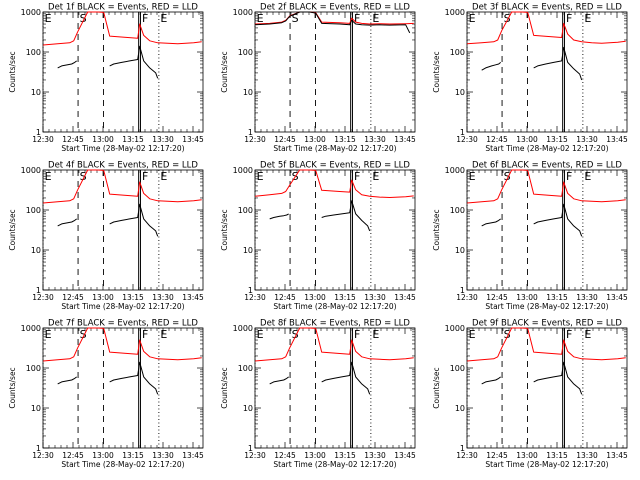  Describe the element at coordinates (123, 166) in the screenshot. I see `chart-title: Det 4f BLACK = Events, RED = LLD` at that location.